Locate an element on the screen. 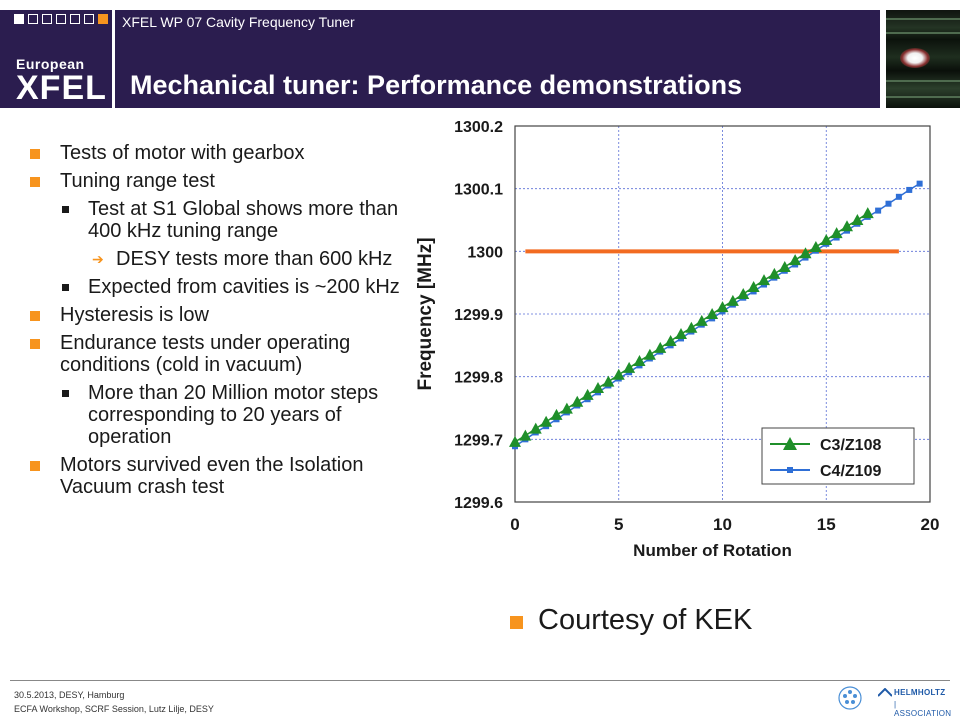 This screenshot has width=960, height=720. x-tick-label: 20 is located at coordinates (930, 524).